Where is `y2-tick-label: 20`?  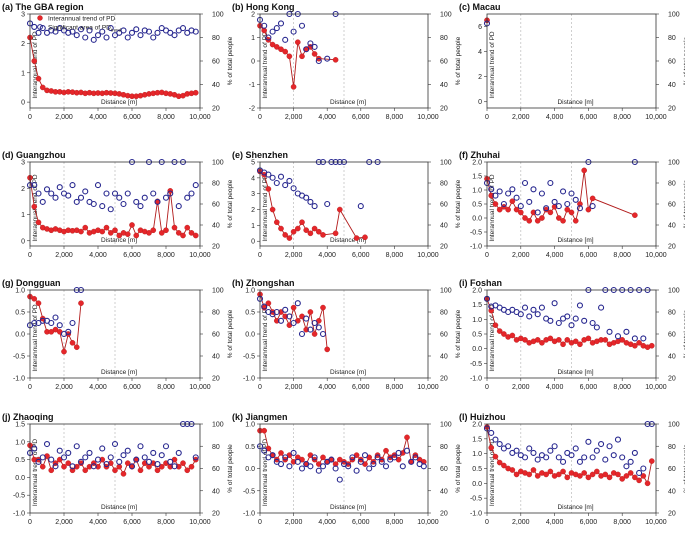
y2-tick-label: 20 is located at coordinates (216, 109).